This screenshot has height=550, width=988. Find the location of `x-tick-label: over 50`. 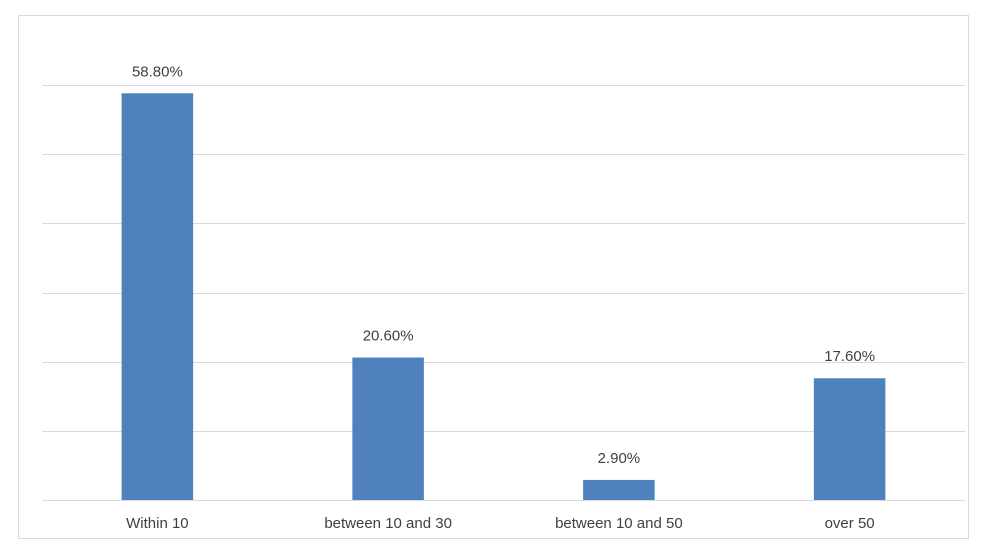

x-tick-label: over 50 is located at coordinates (850, 523).